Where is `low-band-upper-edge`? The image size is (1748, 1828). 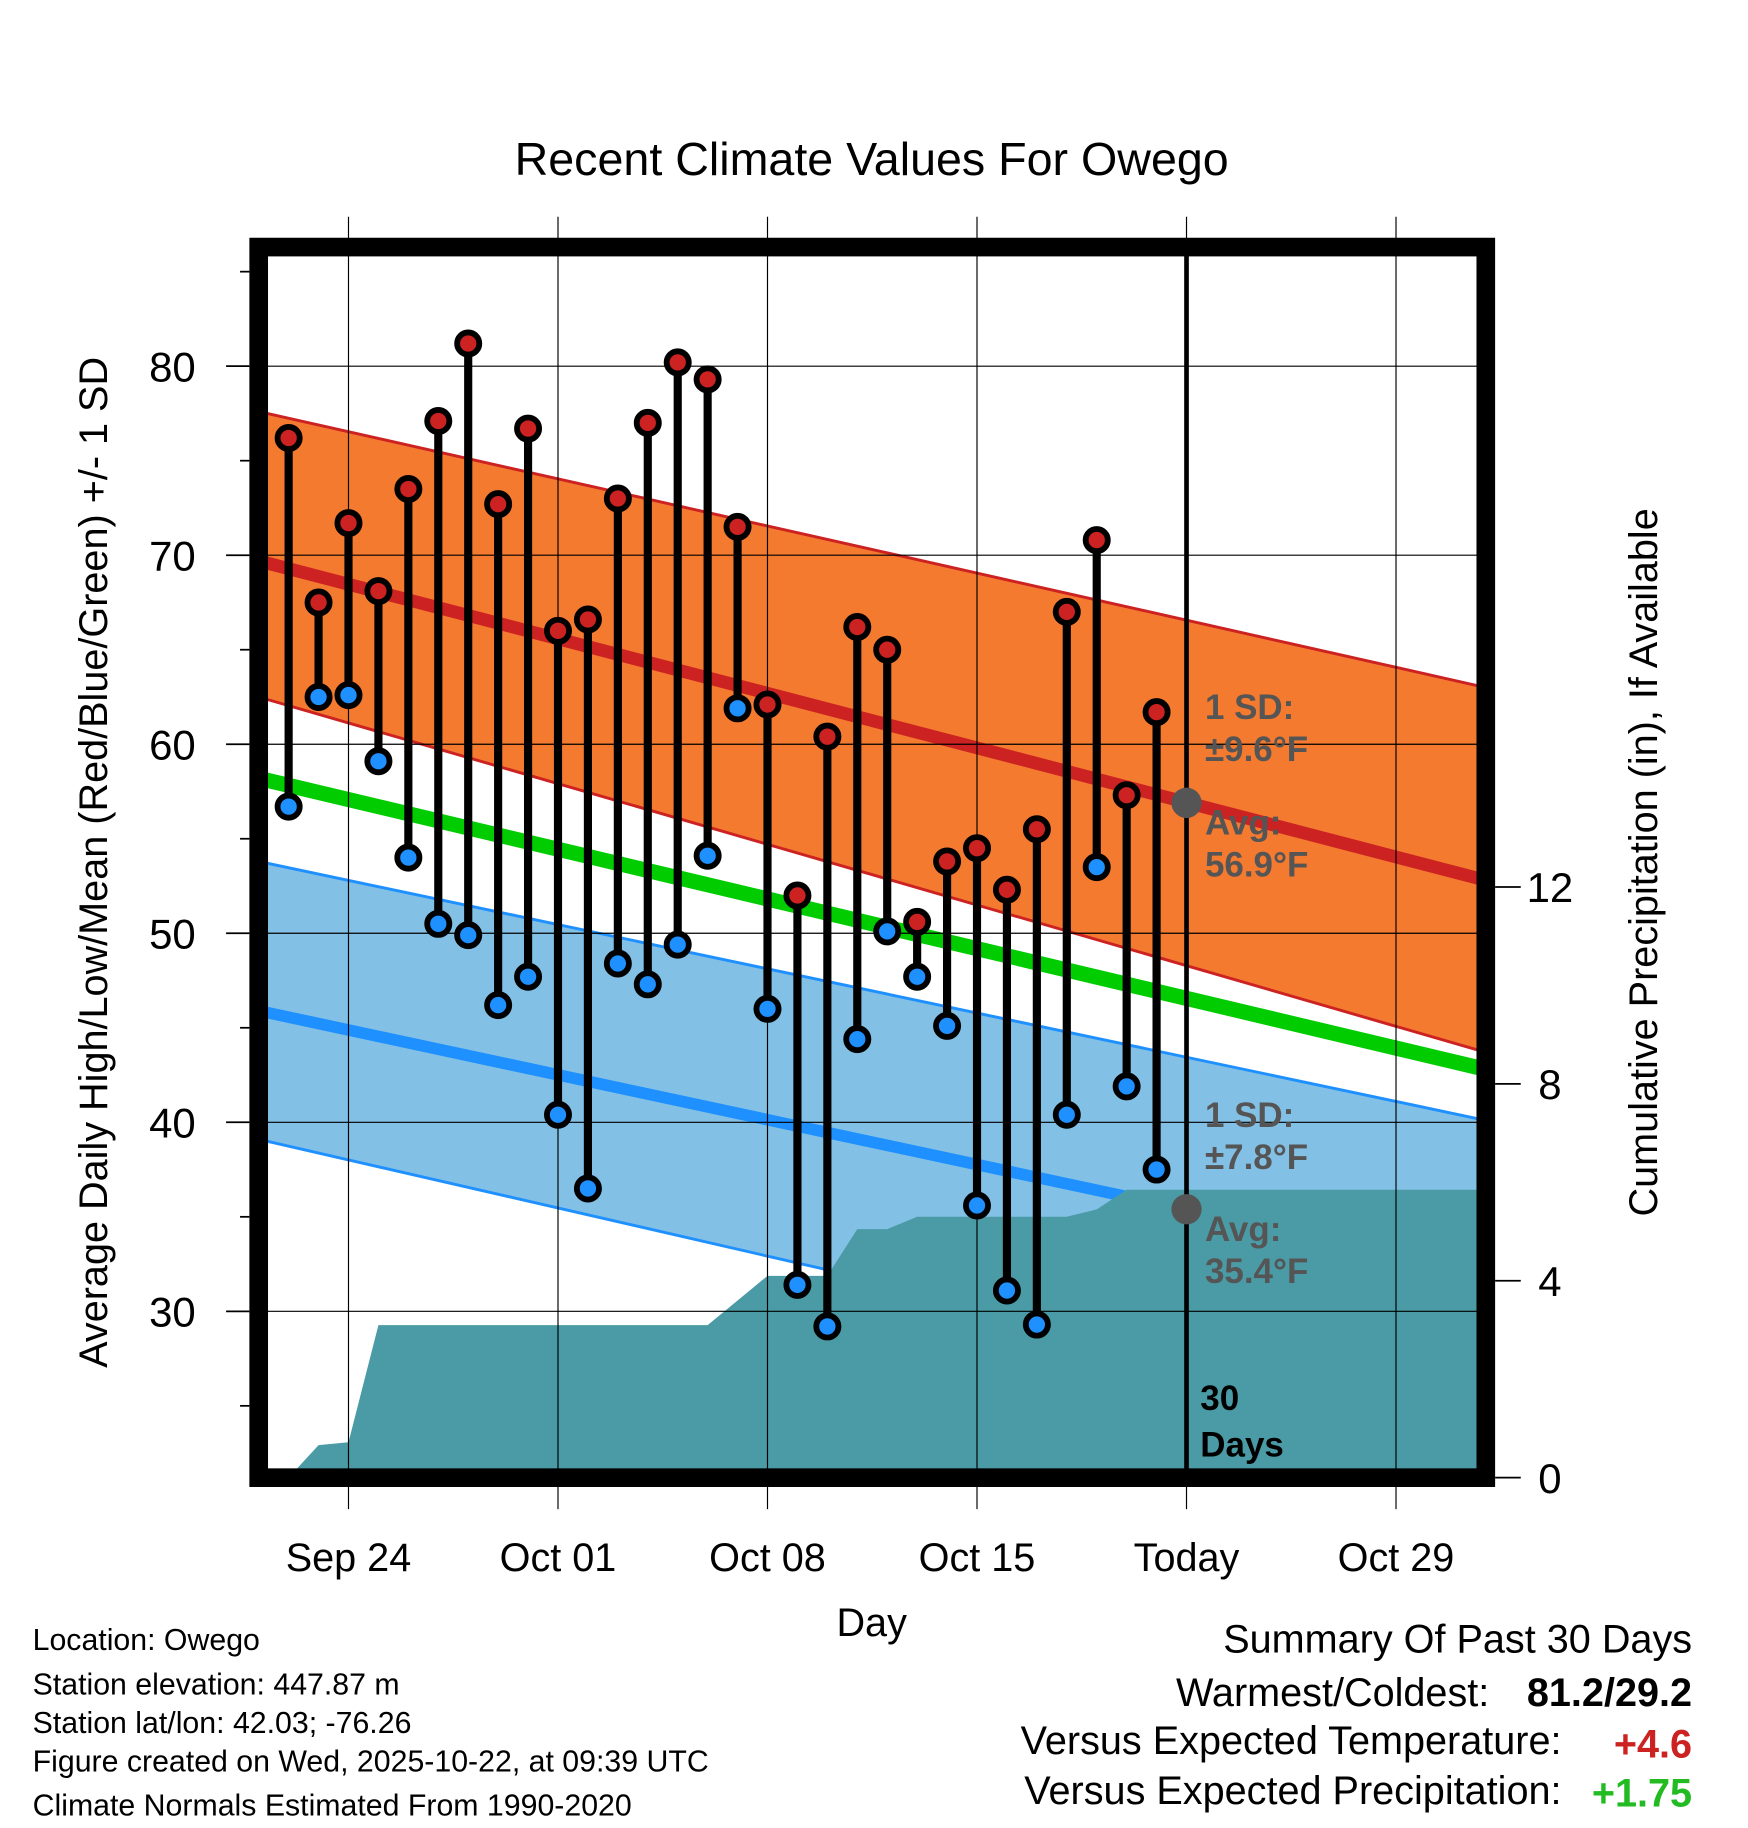 low-band-upper-edge is located at coordinates (872, 991).